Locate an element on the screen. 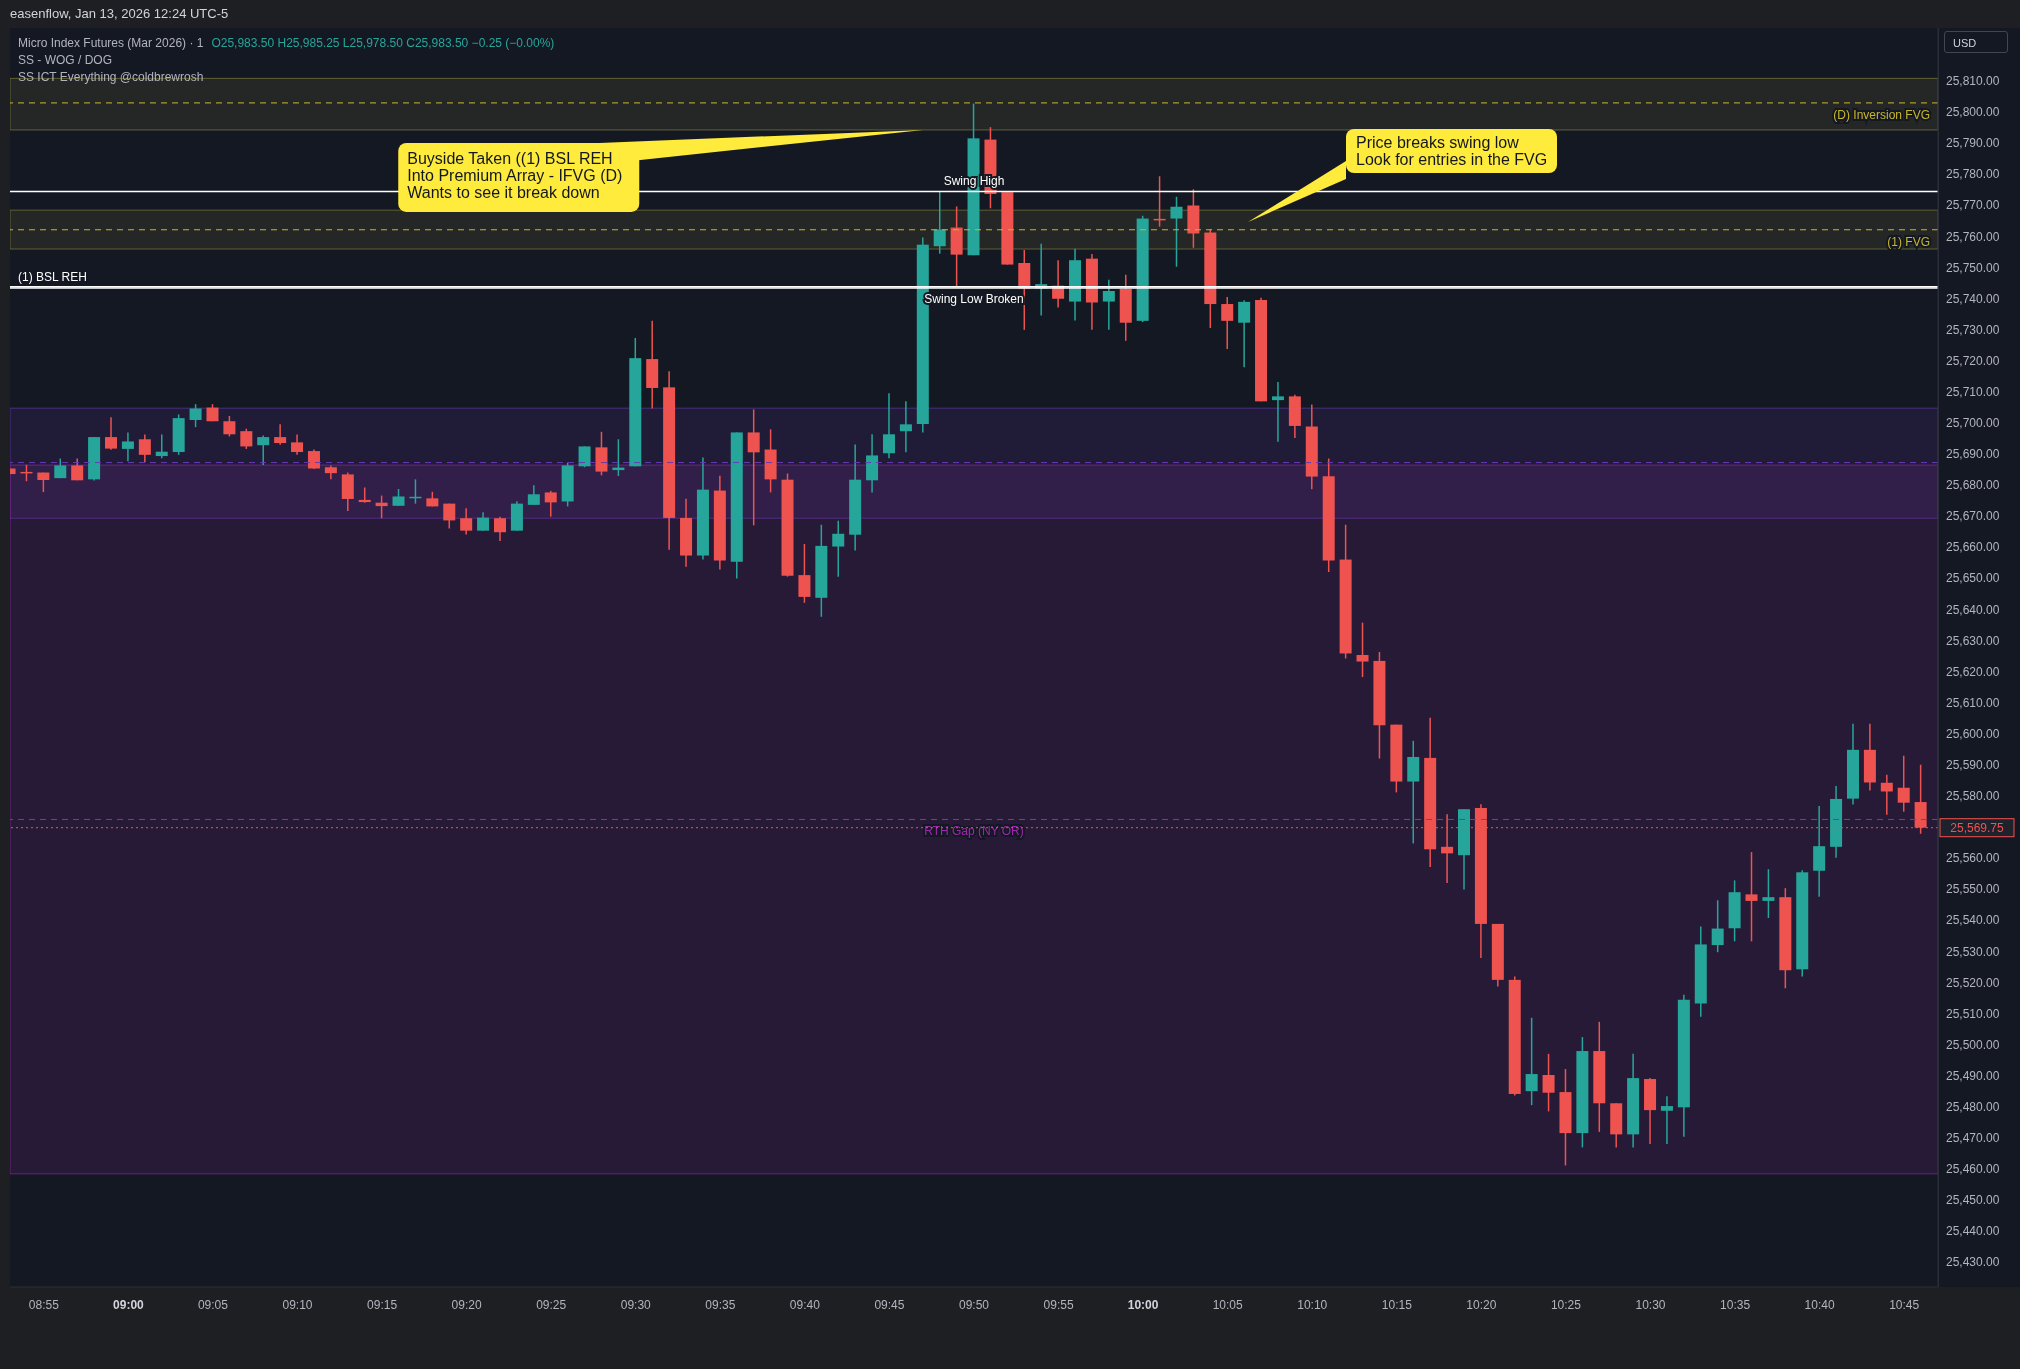 The image size is (2020, 1369). y-tick-label: 25,440.00 is located at coordinates (1973, 1231).